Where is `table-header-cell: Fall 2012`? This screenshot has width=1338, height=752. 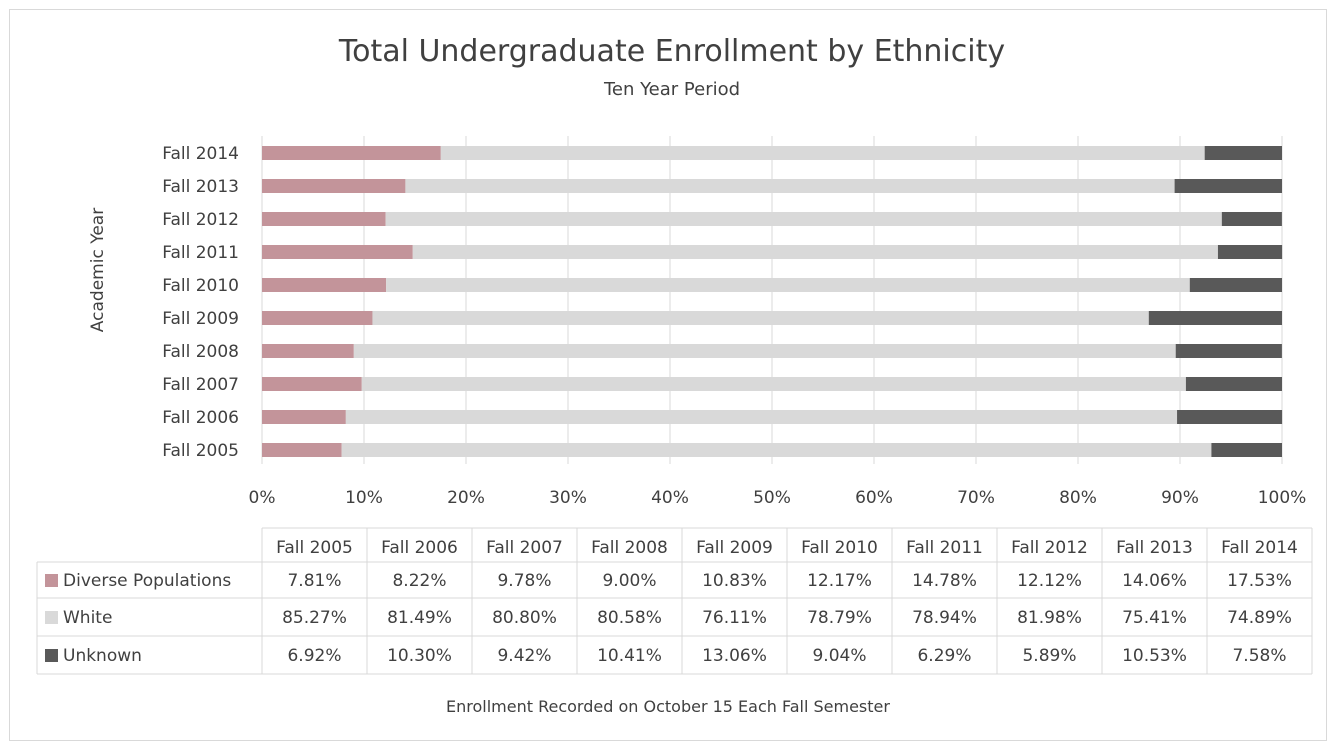 table-header-cell: Fall 2012 is located at coordinates (1049, 548).